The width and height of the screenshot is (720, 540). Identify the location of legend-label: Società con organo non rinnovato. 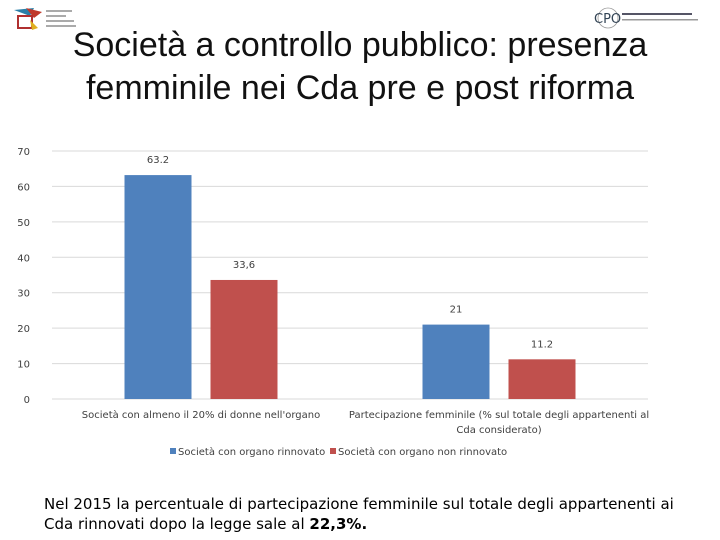
(422, 452).